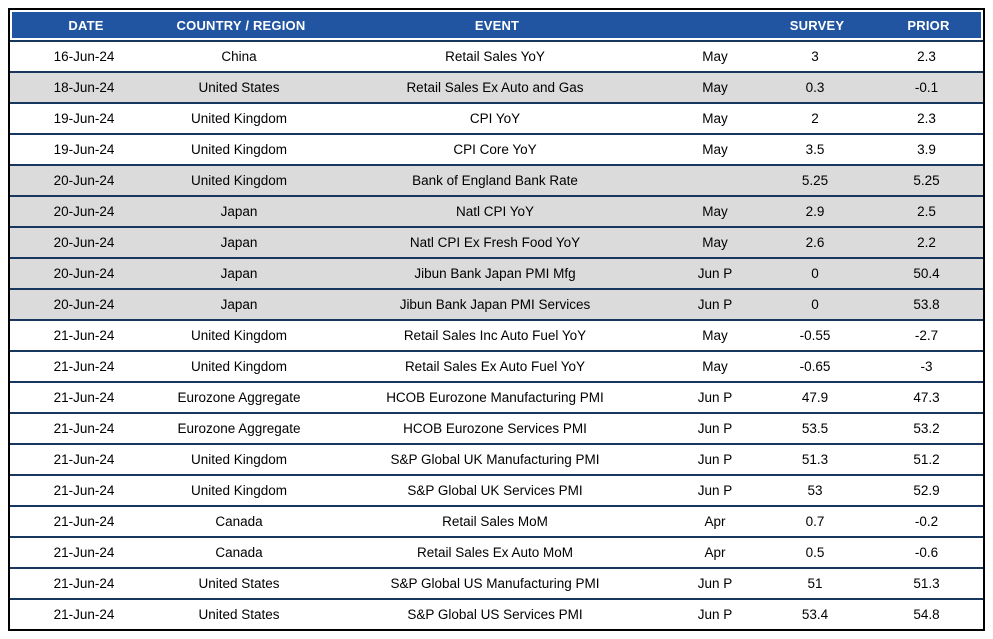  Describe the element at coordinates (84, 56) in the screenshot. I see `cell-date: 16-Jun-24` at that location.